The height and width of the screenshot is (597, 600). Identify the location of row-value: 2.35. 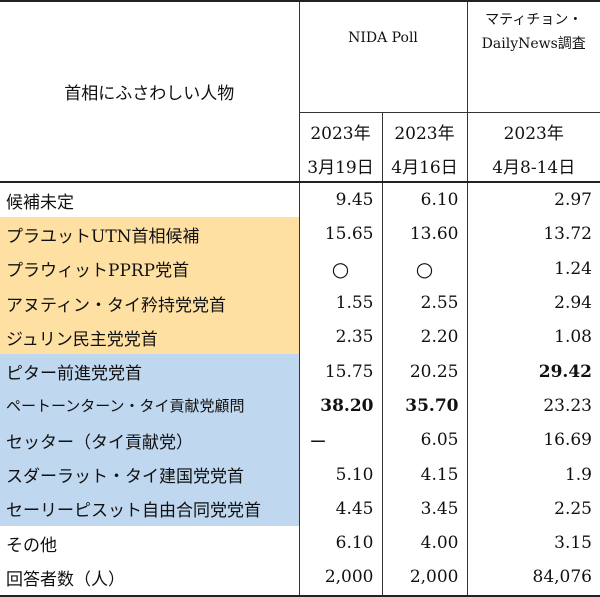
(340, 337).